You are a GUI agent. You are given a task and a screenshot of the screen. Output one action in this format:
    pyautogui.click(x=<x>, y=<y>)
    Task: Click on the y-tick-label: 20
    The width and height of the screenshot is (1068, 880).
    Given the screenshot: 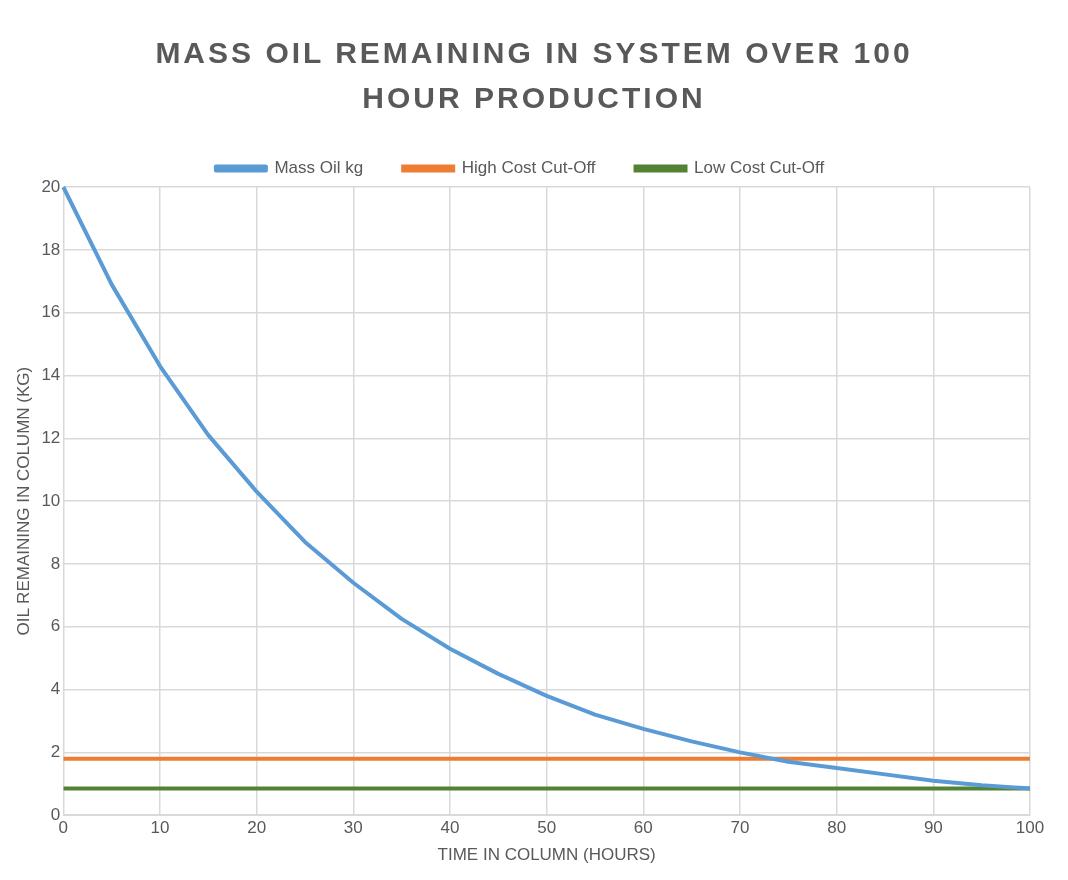 What is the action you would take?
    pyautogui.click(x=51, y=186)
    